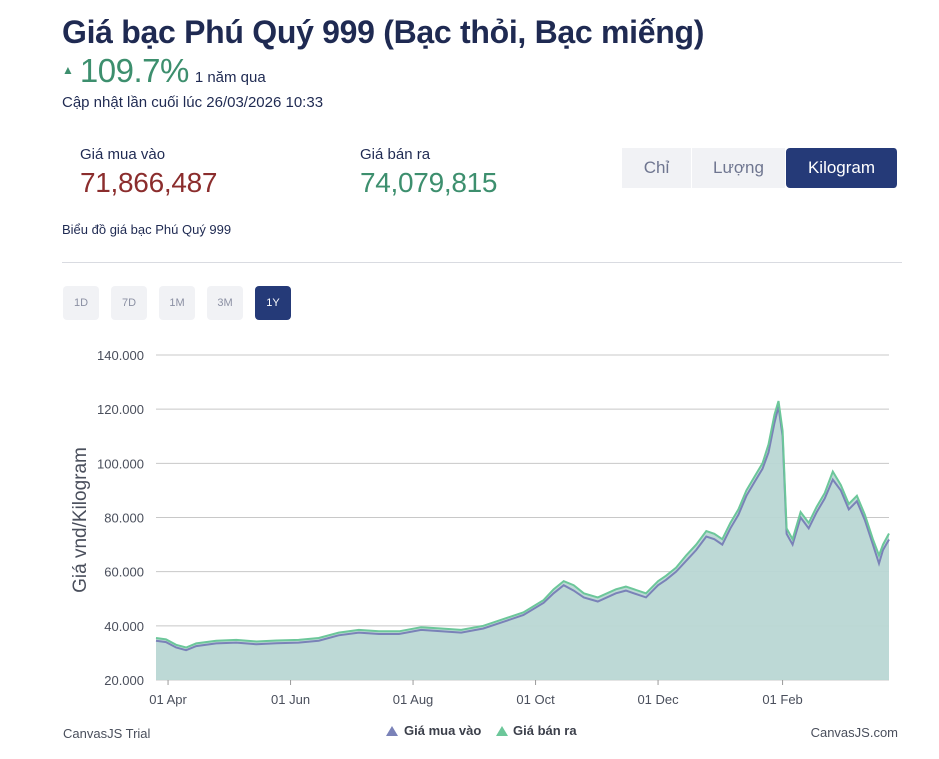 The width and height of the screenshot is (939, 759). What do you see at coordinates (230, 77) in the screenshot?
I see `change-period: 1 năm qua` at bounding box center [230, 77].